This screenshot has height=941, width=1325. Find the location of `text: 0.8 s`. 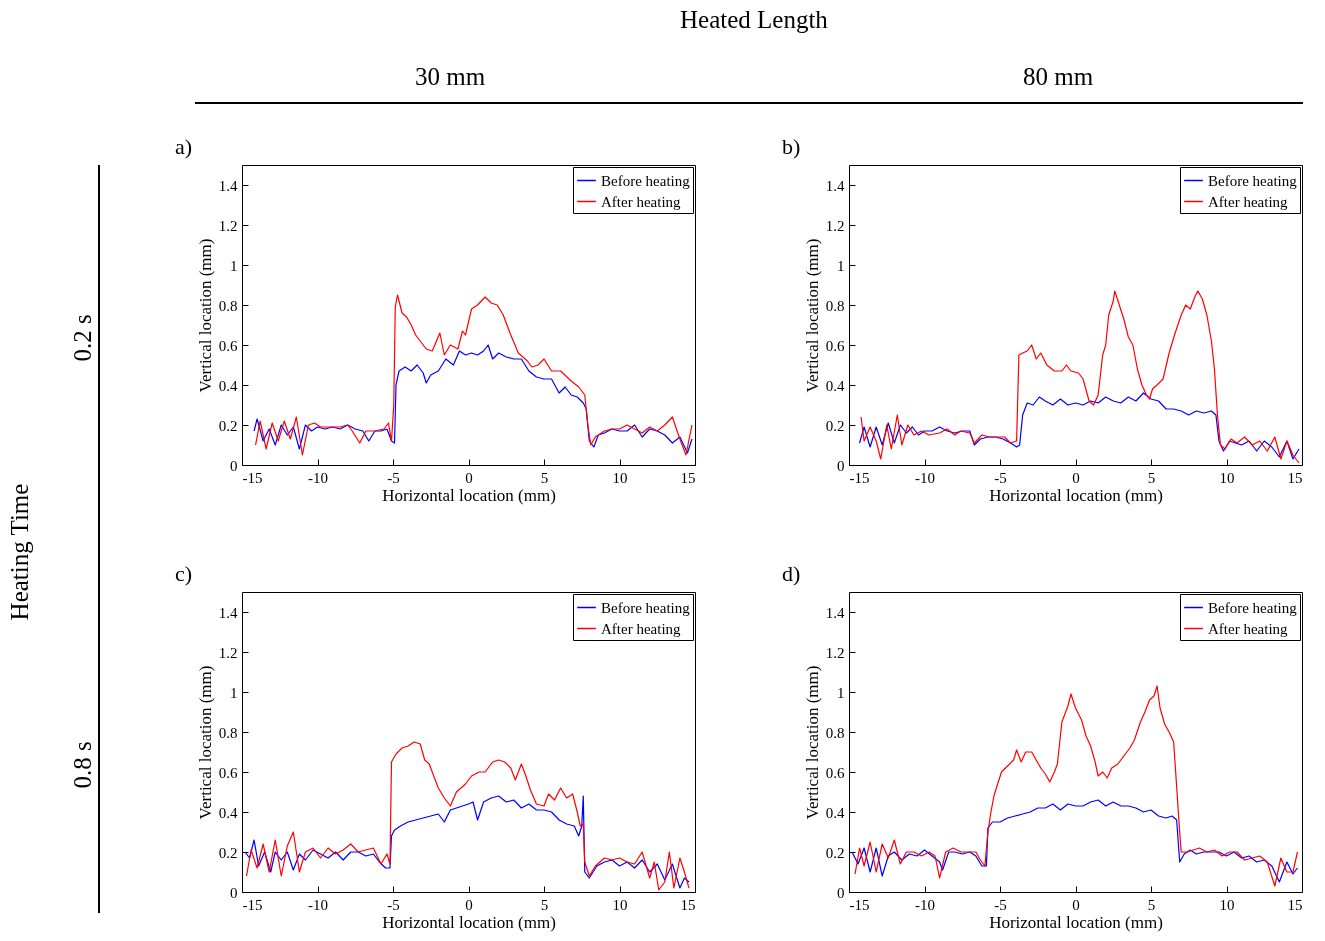

text: 0.8 s is located at coordinates (82, 765).